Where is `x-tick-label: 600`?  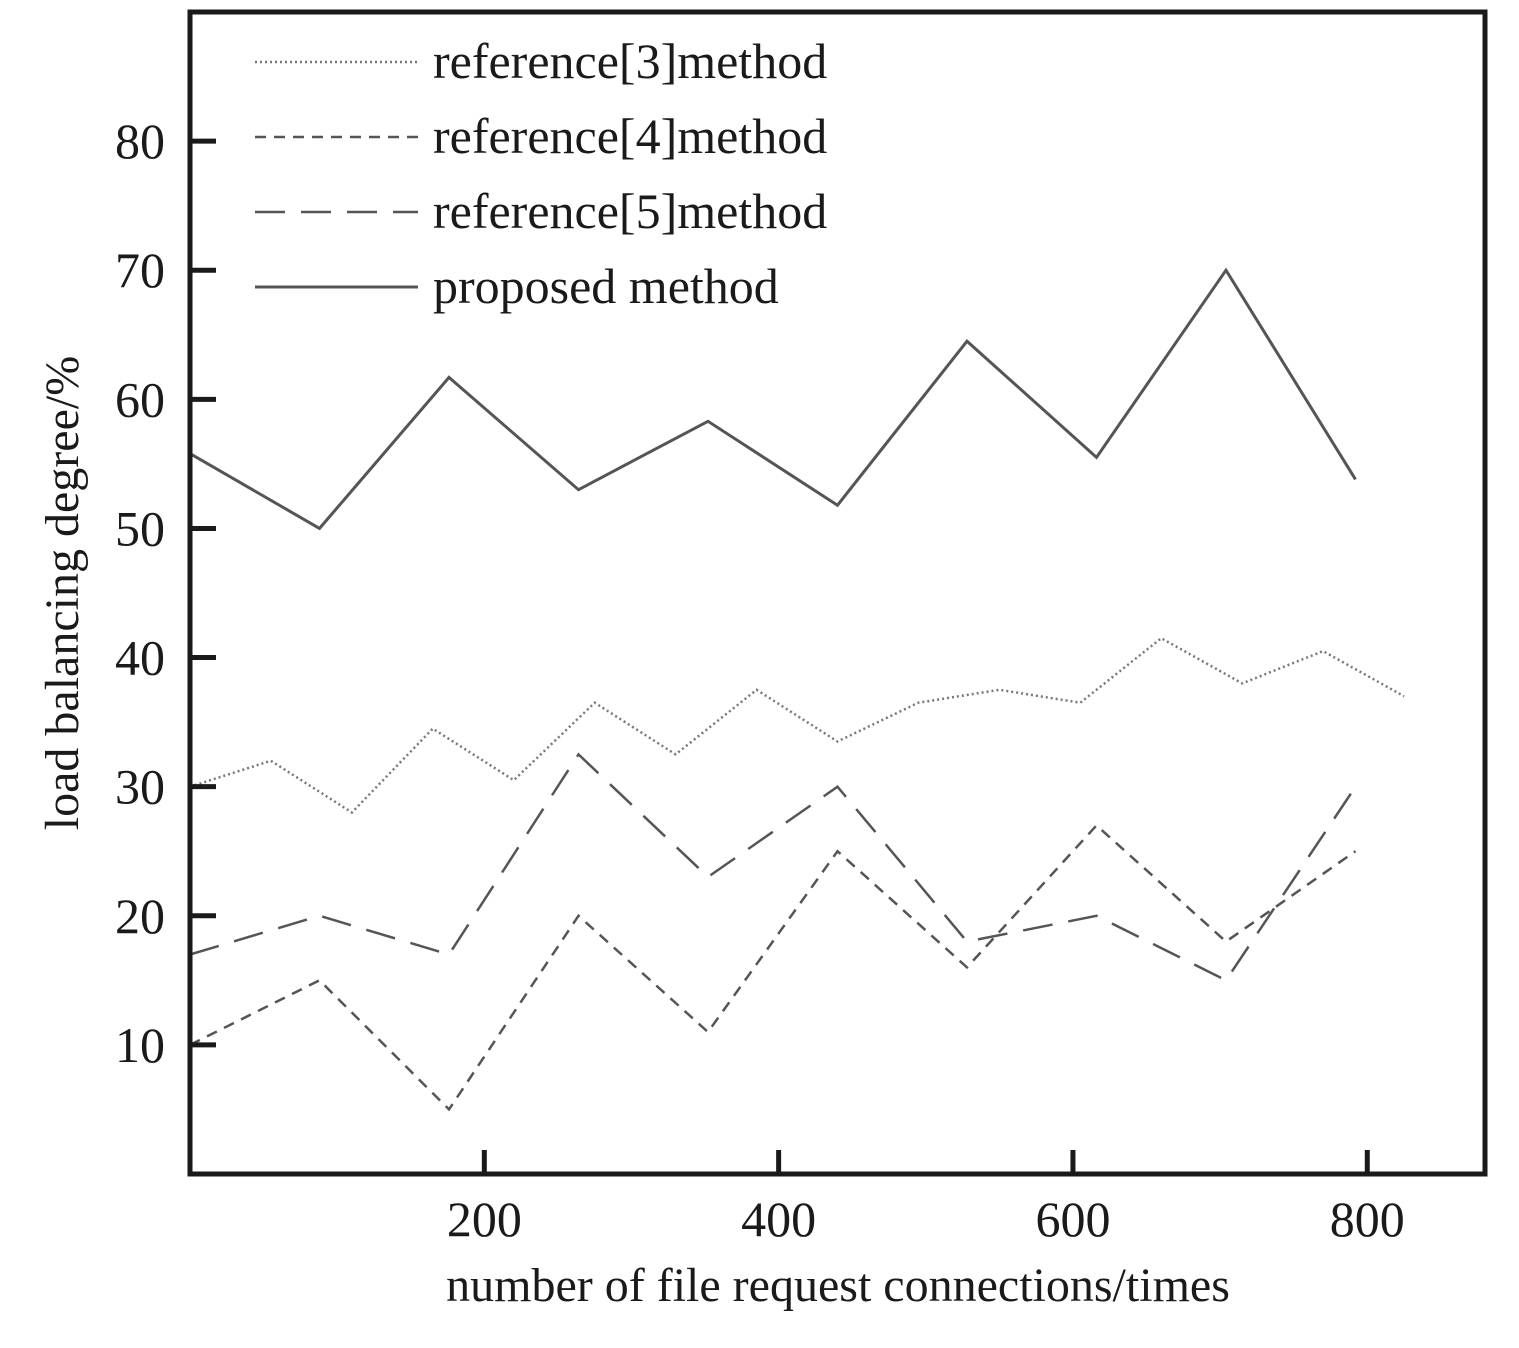
x-tick-label: 600 is located at coordinates (1072, 1219).